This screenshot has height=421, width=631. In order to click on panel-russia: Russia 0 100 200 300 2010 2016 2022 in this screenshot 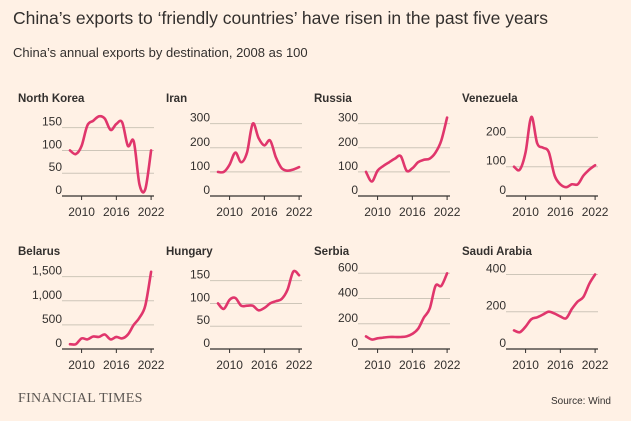, I will do `click(387, 156)`.